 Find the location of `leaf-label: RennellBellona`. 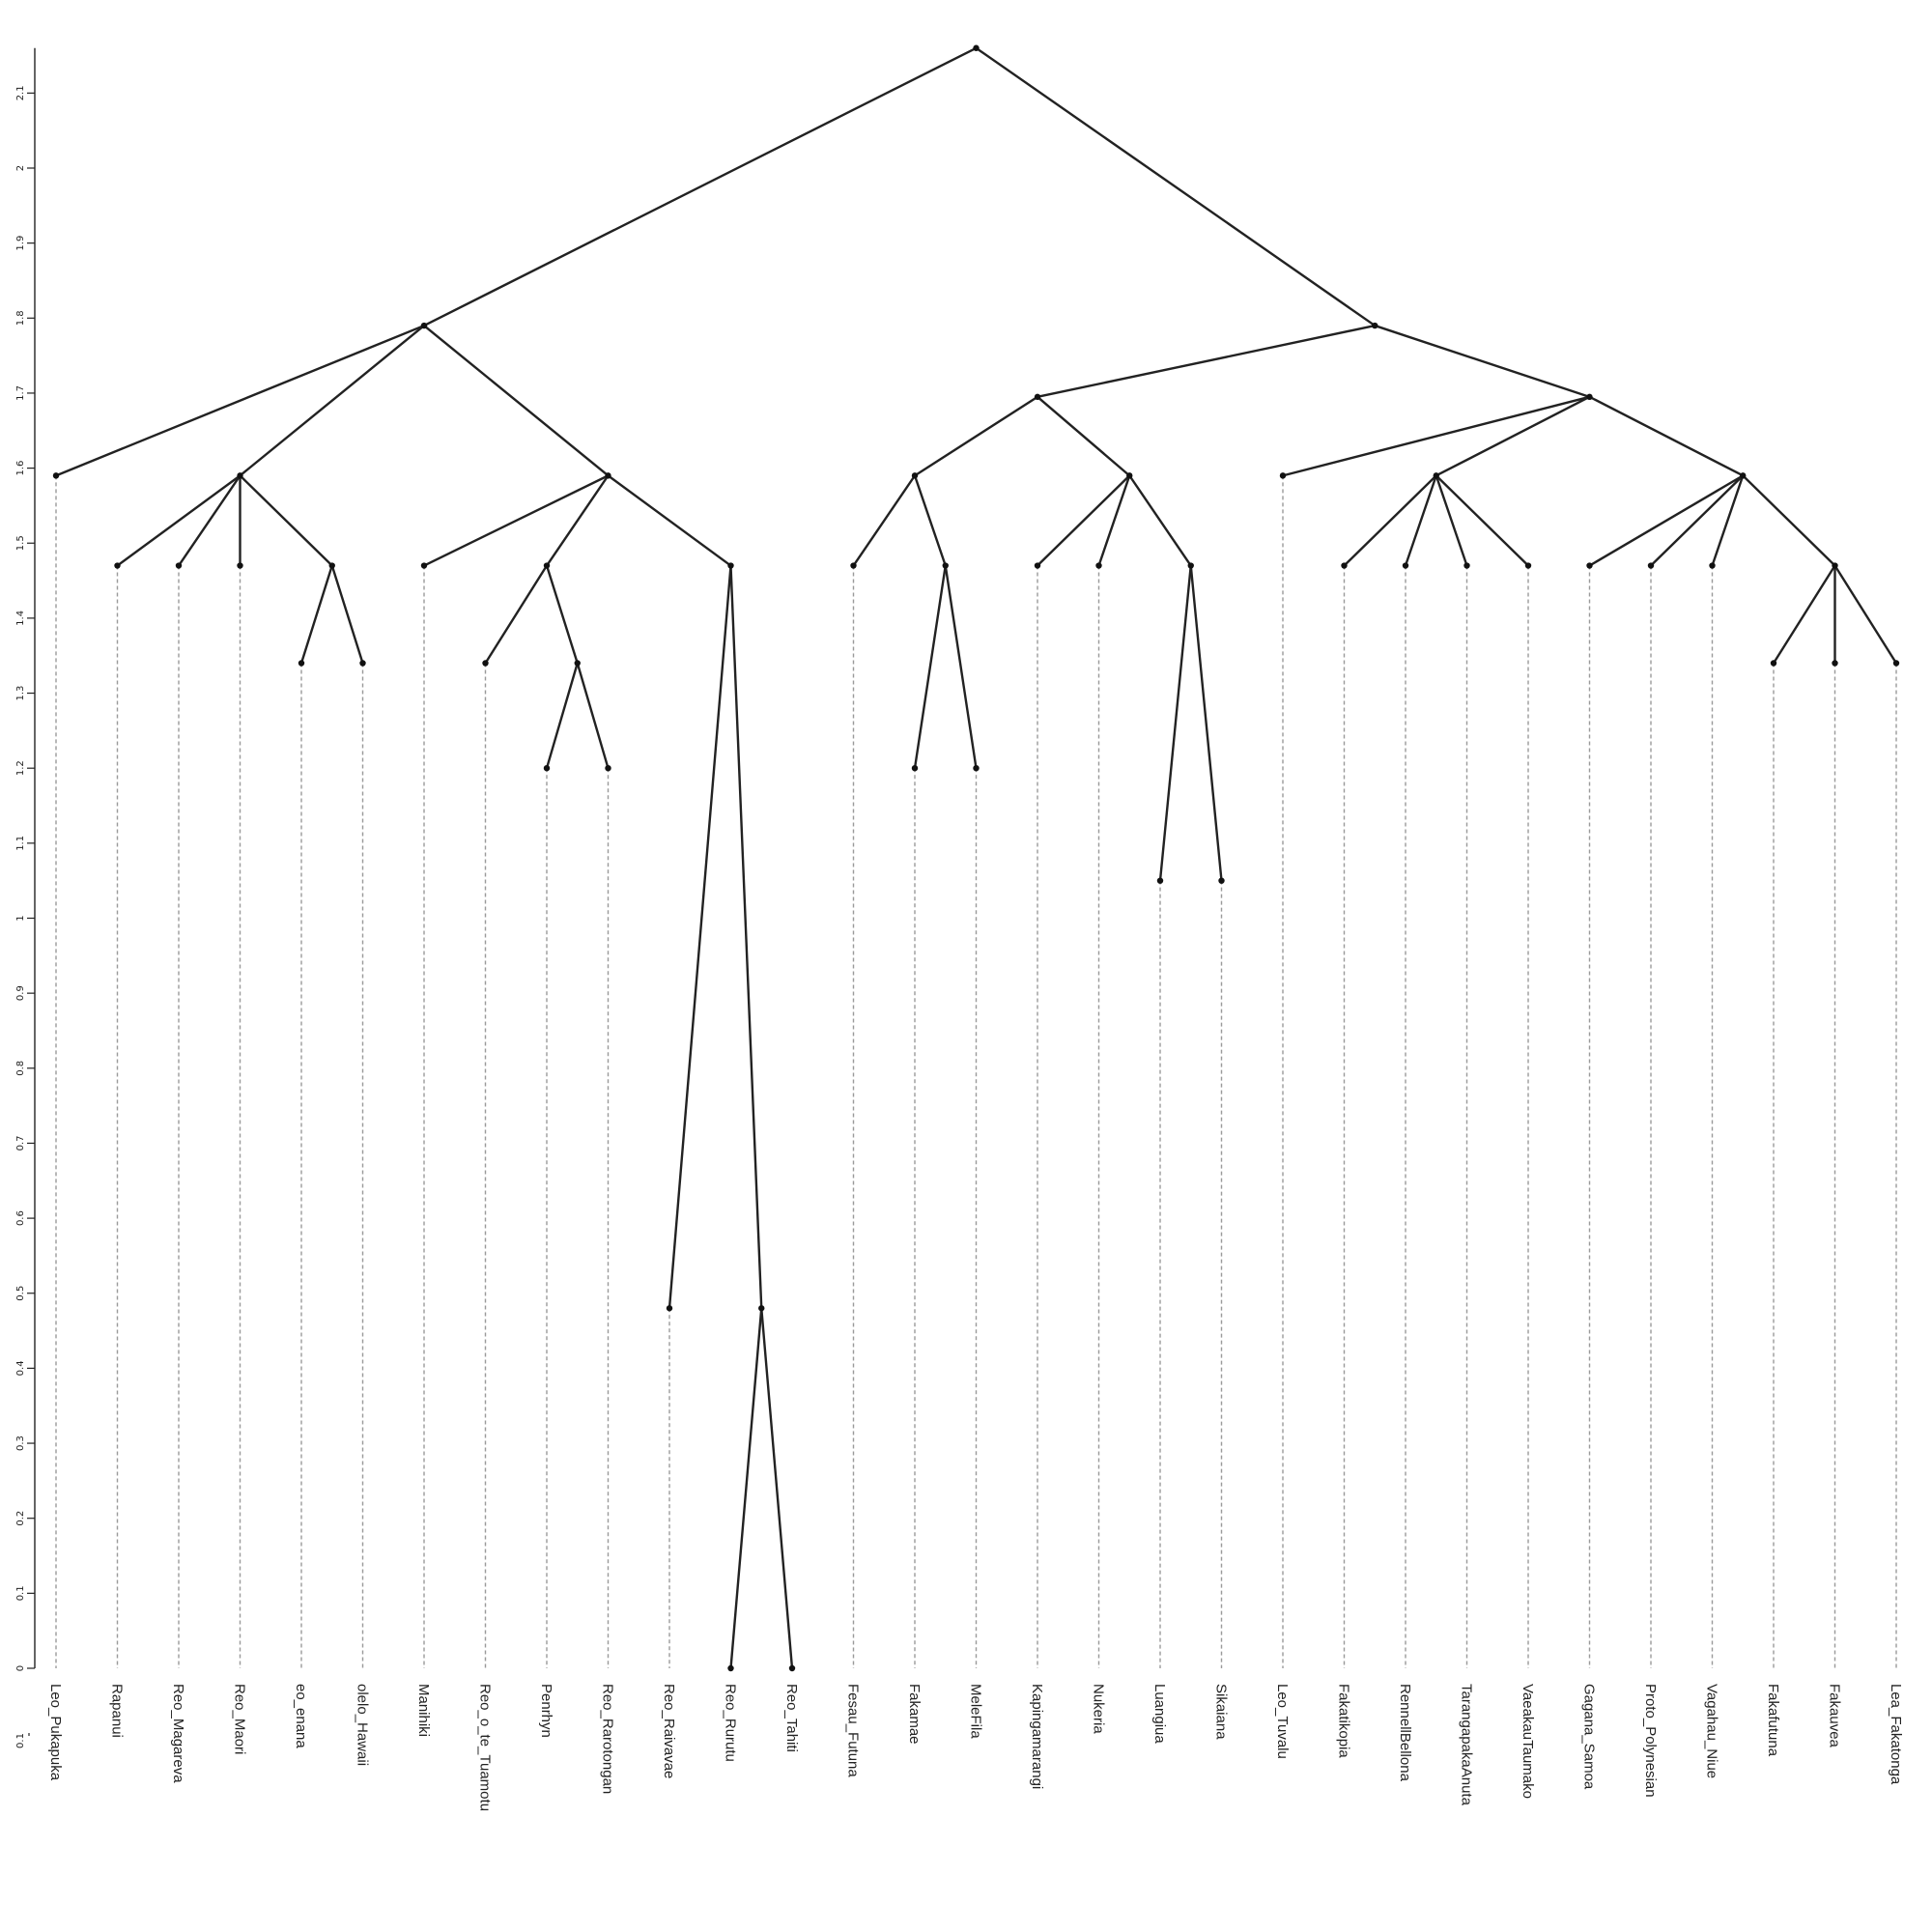

leaf-label: RennellBellona is located at coordinates (1405, 1733).